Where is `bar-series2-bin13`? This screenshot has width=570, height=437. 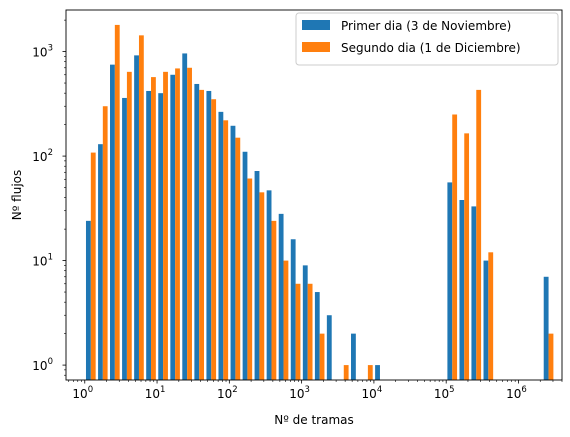
bar-series2-bin13 is located at coordinates (238, 258).